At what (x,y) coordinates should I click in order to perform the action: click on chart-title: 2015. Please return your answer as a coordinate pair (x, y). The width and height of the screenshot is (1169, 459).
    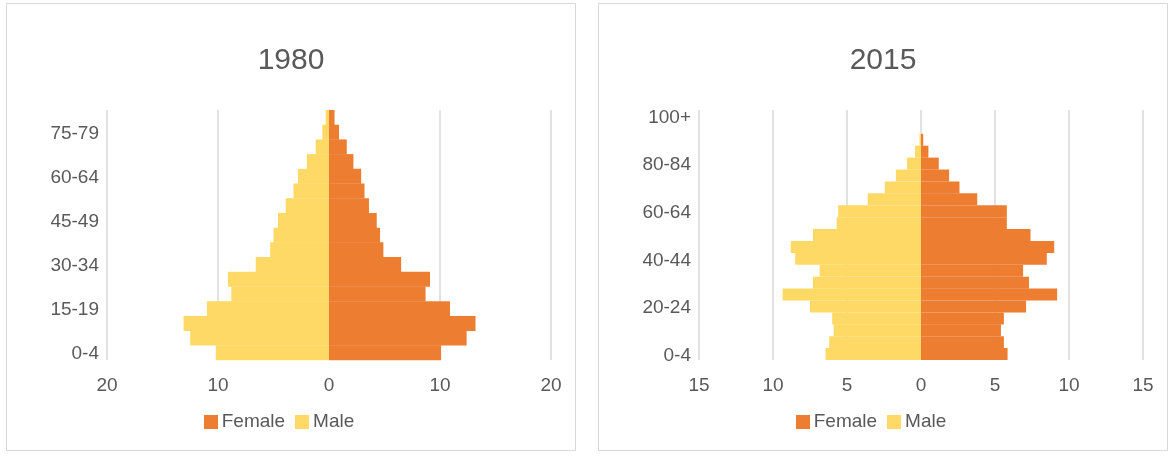
    Looking at the image, I should click on (883, 59).